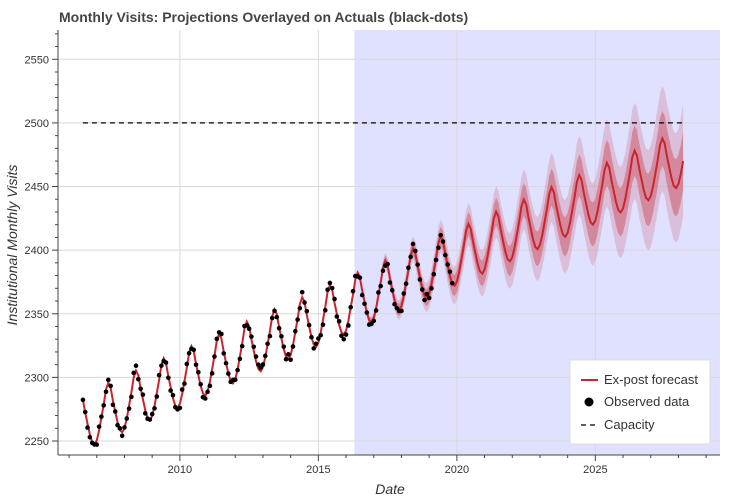 This screenshot has height=500, width=750. I want to click on x-axis-title: Date, so click(390, 489).